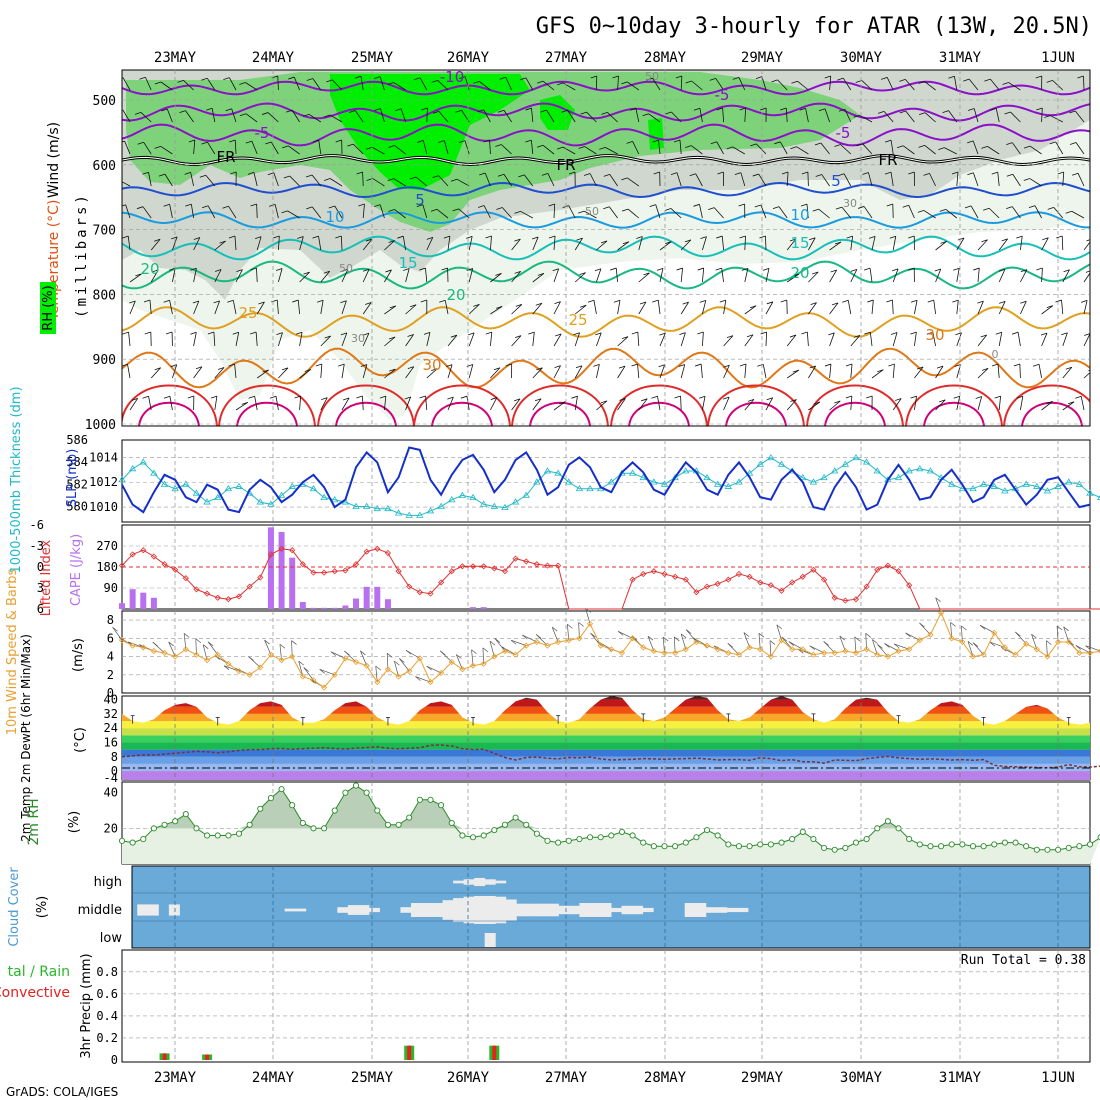  Describe the element at coordinates (606, 738) in the screenshot. I see `temp-band-group` at that location.